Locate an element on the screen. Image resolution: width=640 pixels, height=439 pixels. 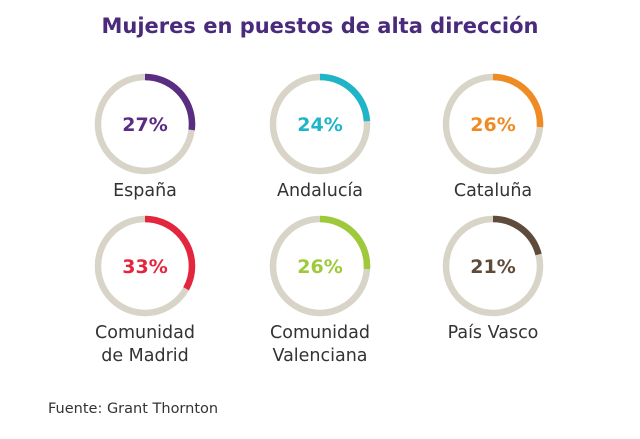
donut-chart: 27% is located at coordinates (145, 124).